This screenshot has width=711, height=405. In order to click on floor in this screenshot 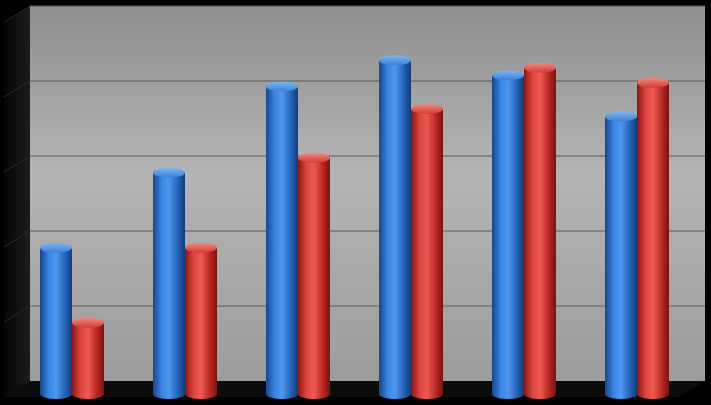, I will do `click(354, 389)`.